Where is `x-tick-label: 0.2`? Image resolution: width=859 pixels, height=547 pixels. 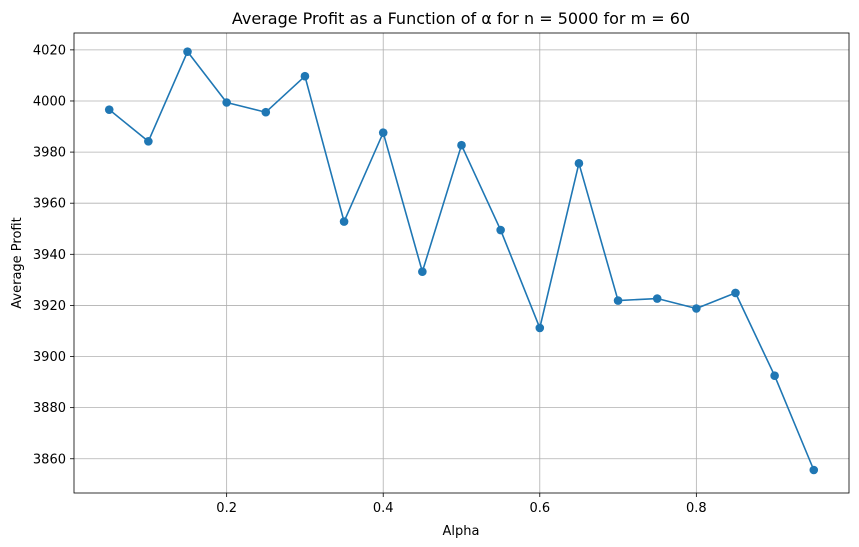
x-tick-label: 0.2 is located at coordinates (226, 508).